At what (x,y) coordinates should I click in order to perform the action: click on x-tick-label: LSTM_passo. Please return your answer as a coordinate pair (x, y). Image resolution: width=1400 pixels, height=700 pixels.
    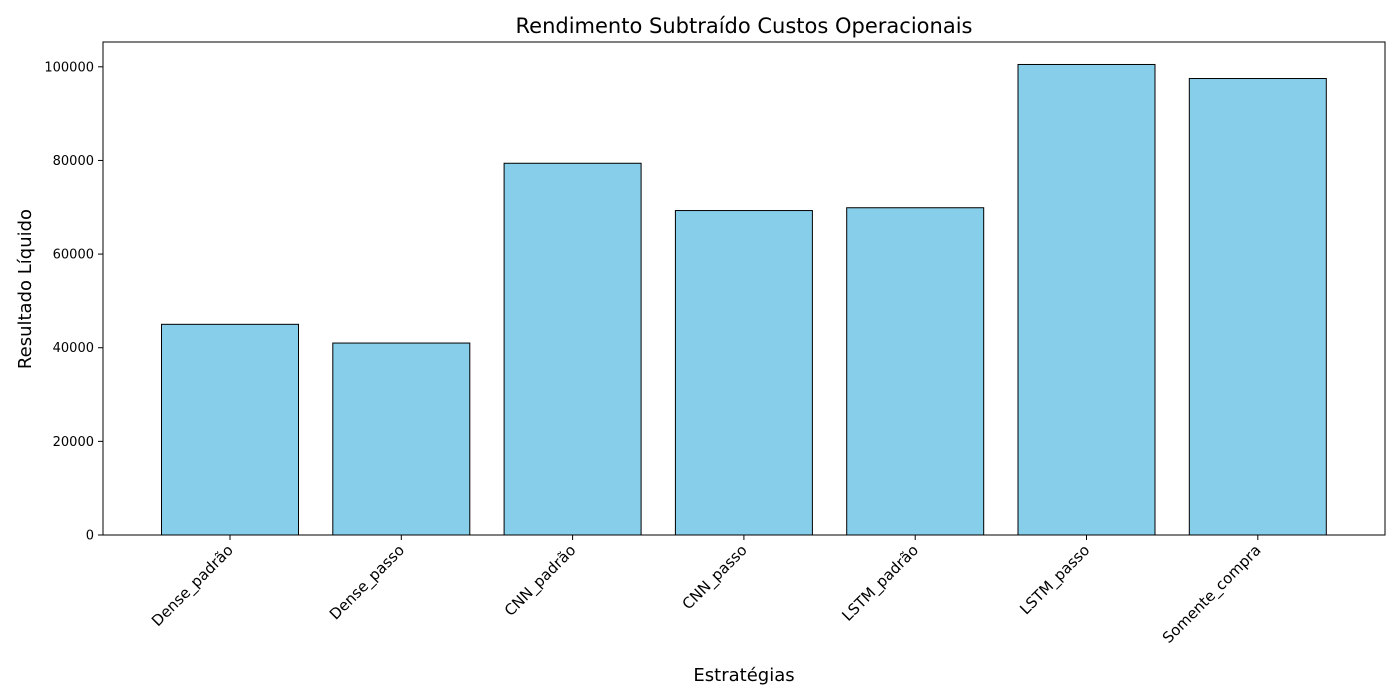
    Looking at the image, I should click on (1055, 580).